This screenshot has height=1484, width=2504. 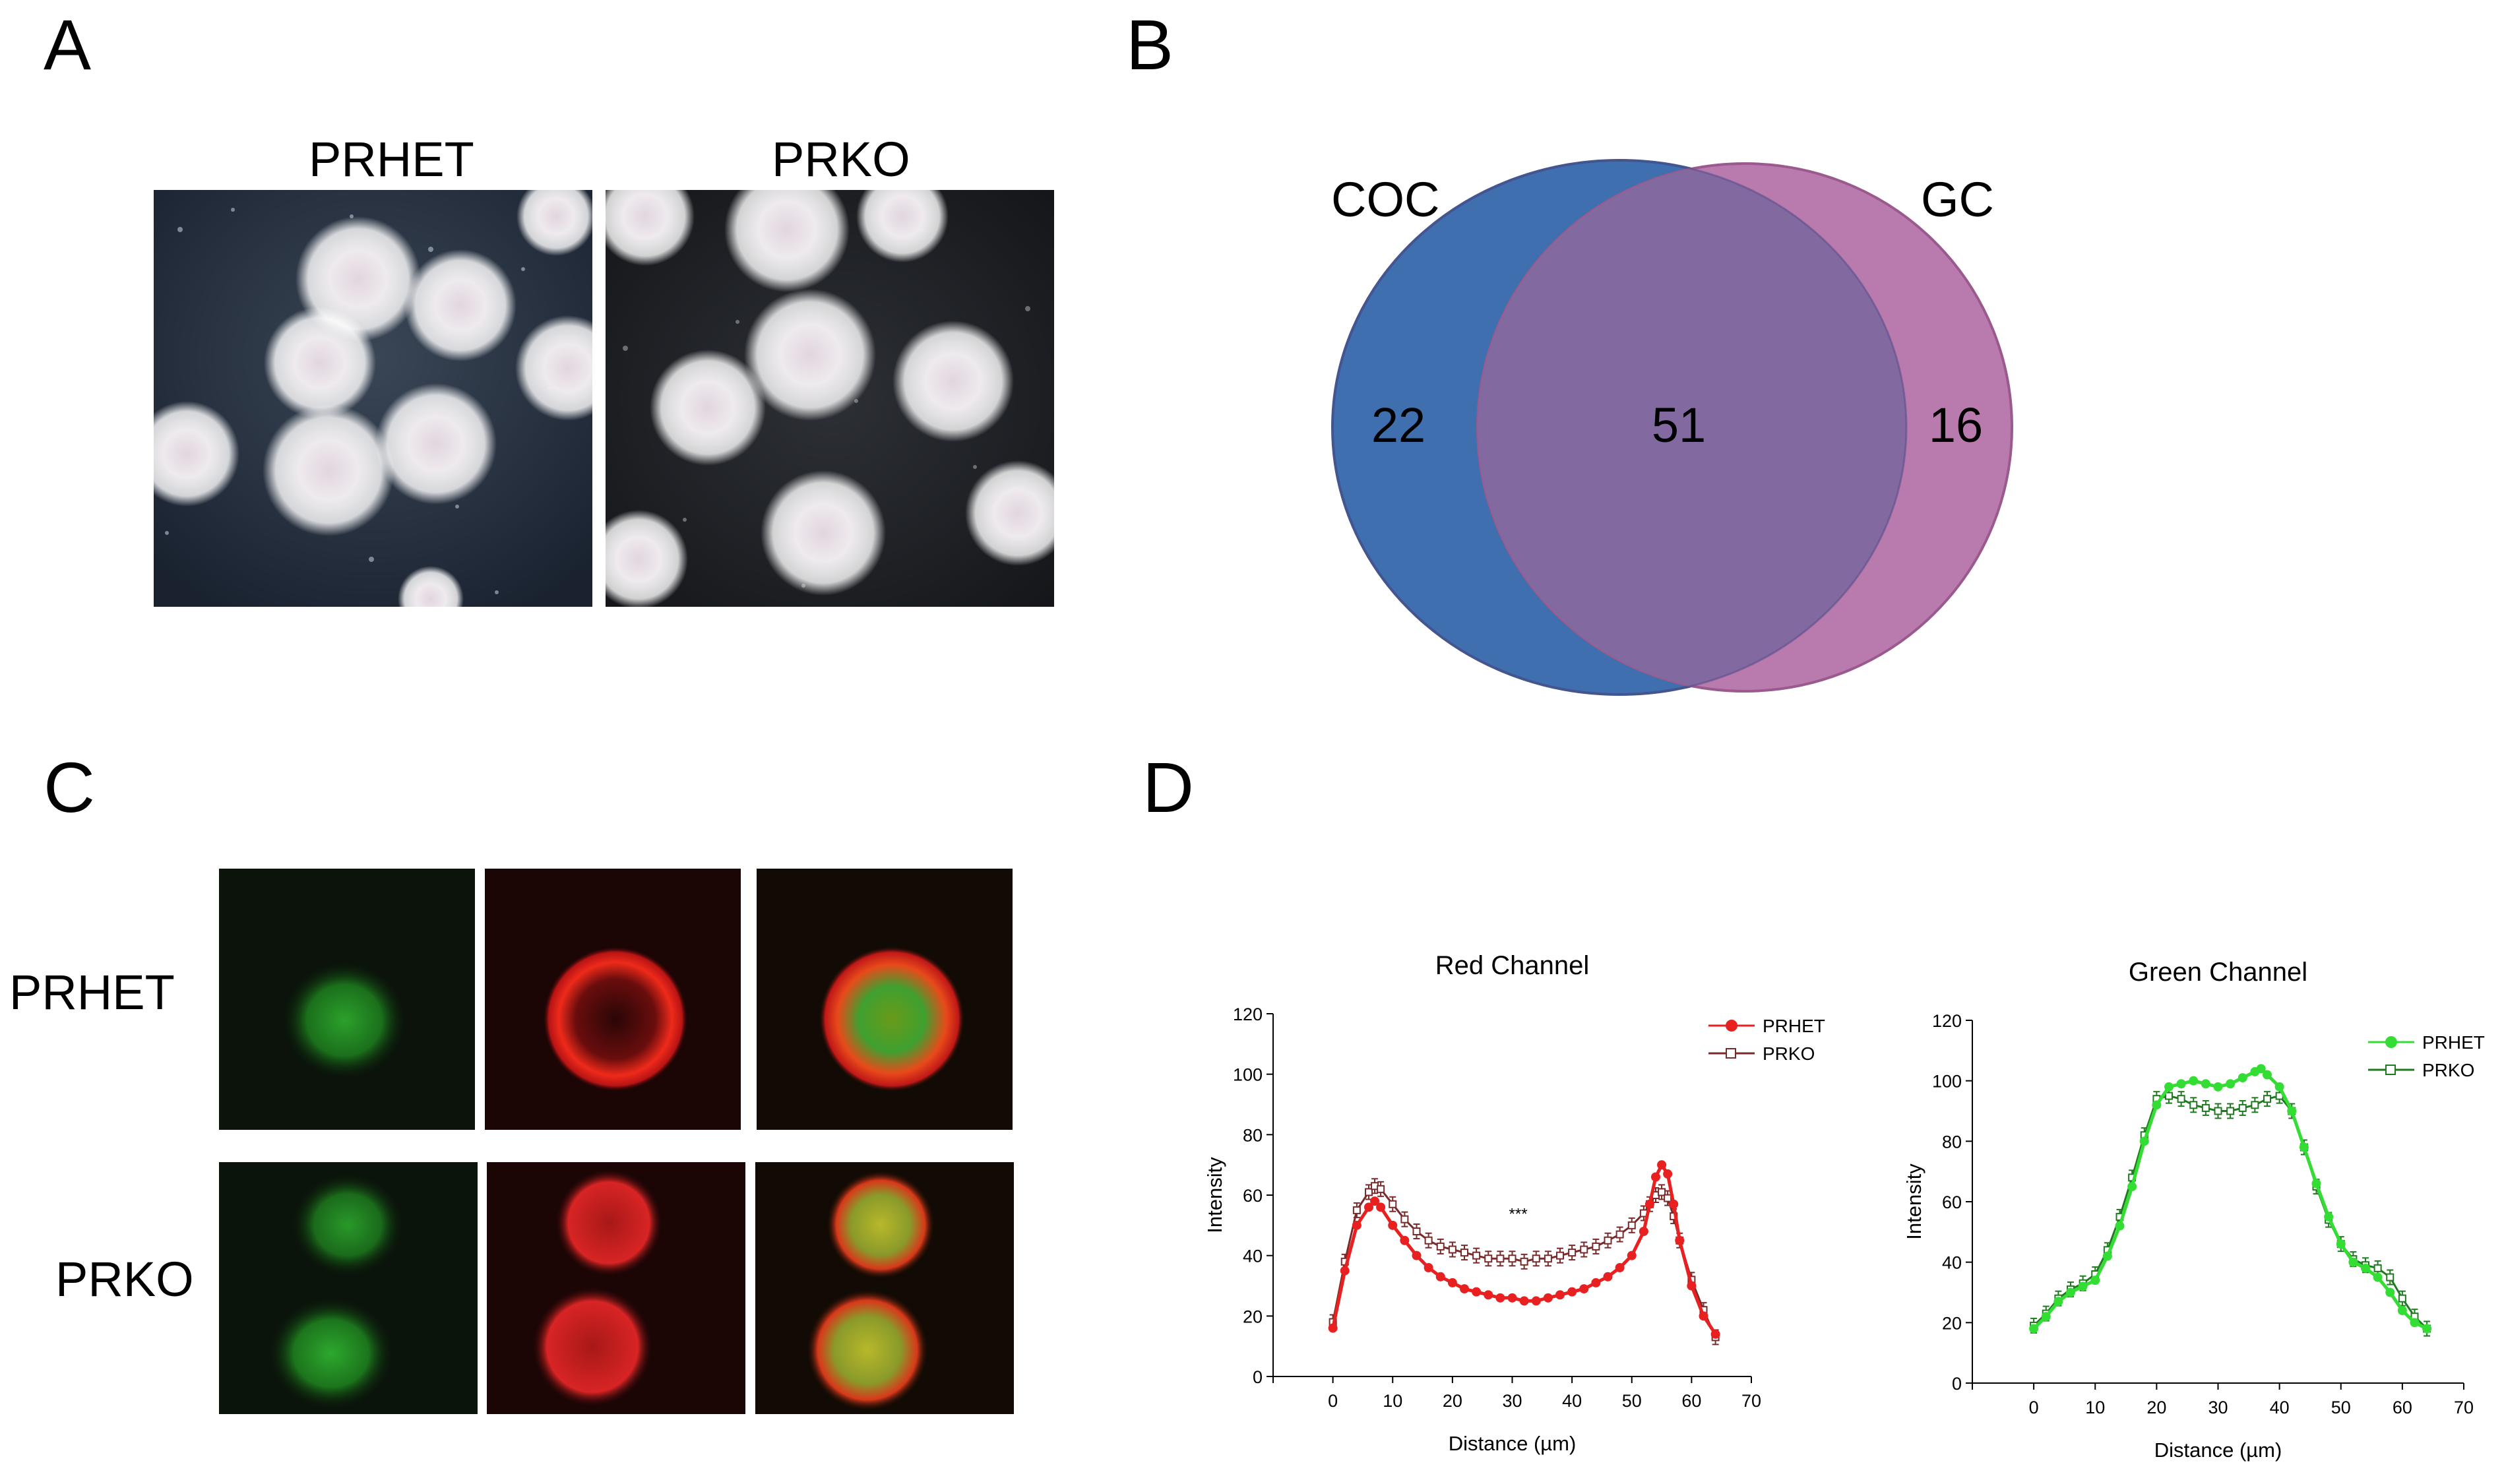 I want to click on chart-1-y-tick-label: 120, so click(x=1947, y=1021).